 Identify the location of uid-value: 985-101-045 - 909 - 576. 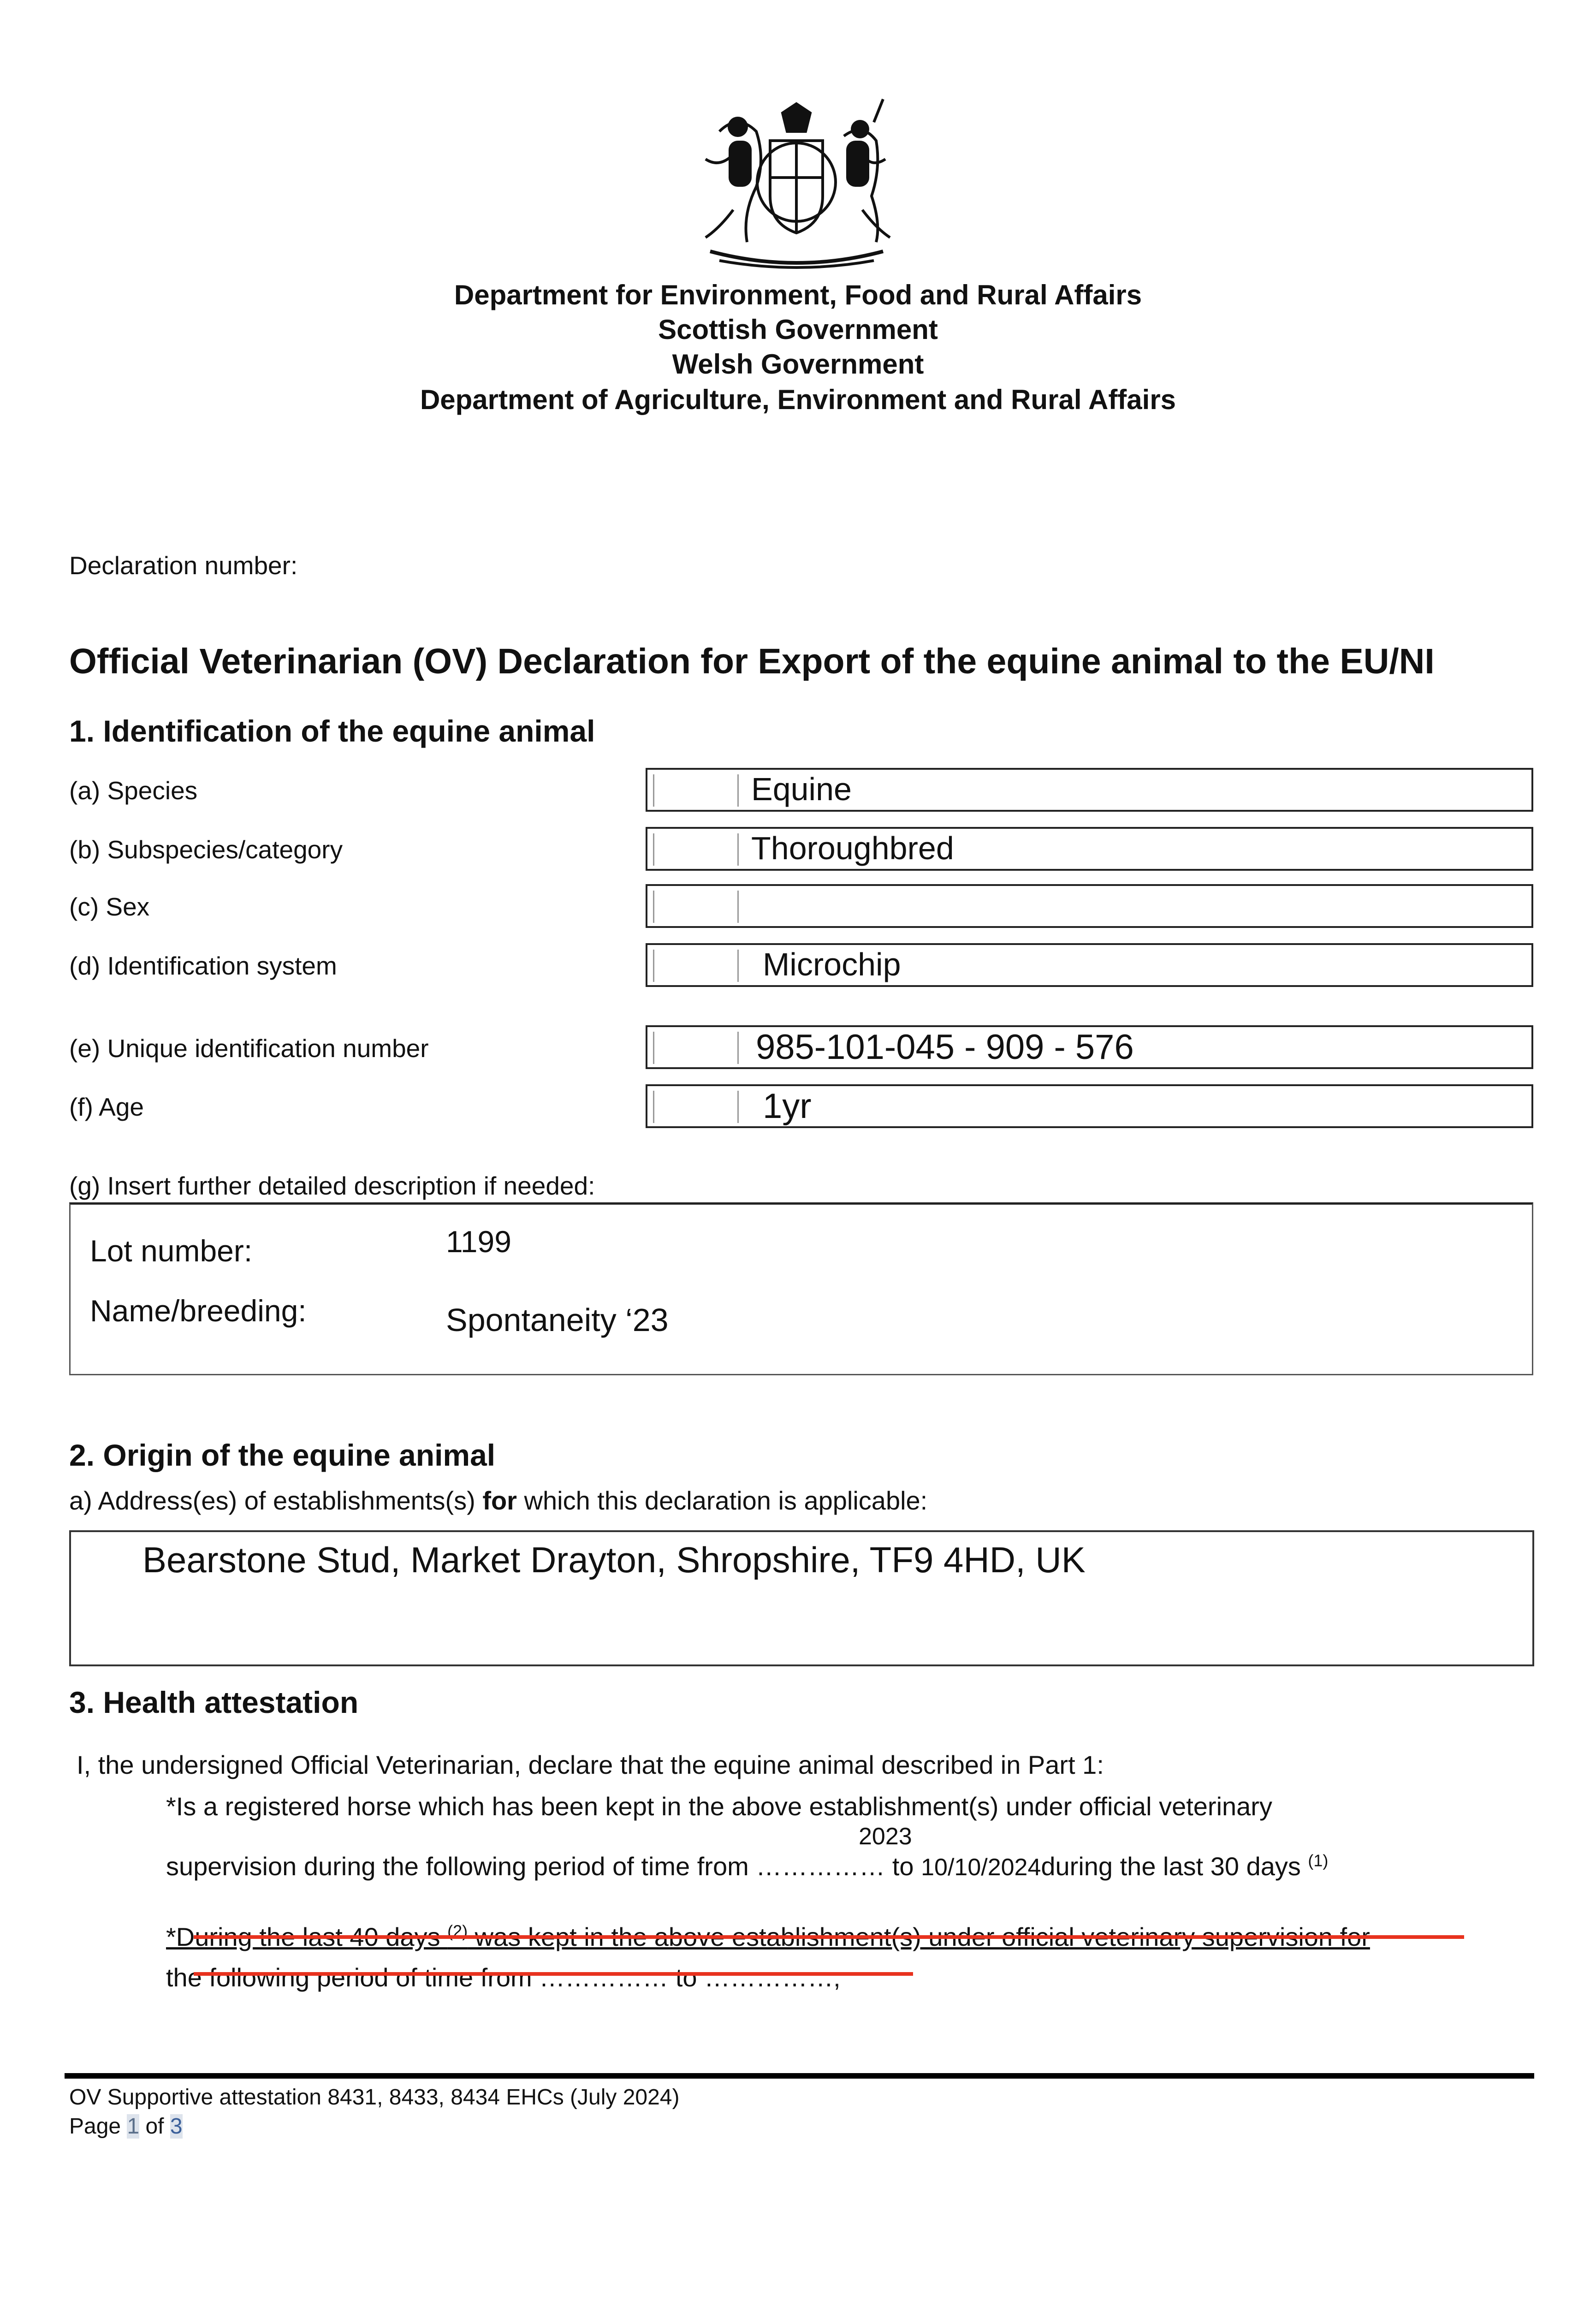
(945, 1047).